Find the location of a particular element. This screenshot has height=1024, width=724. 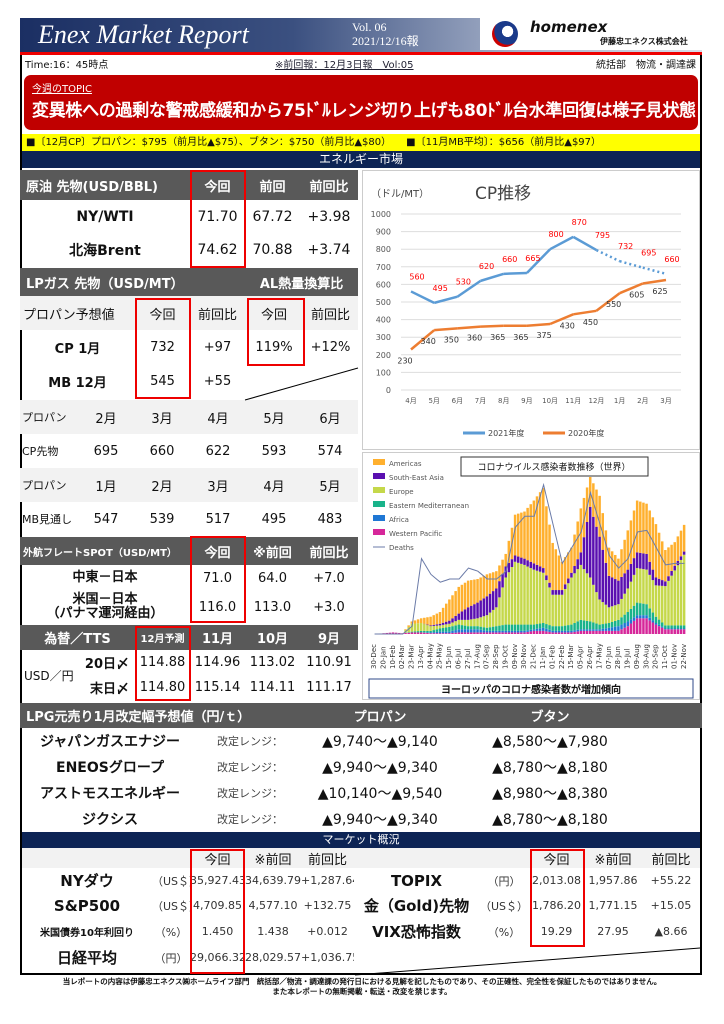

x-tick-label: 17-Aug is located at coordinates (477, 656).